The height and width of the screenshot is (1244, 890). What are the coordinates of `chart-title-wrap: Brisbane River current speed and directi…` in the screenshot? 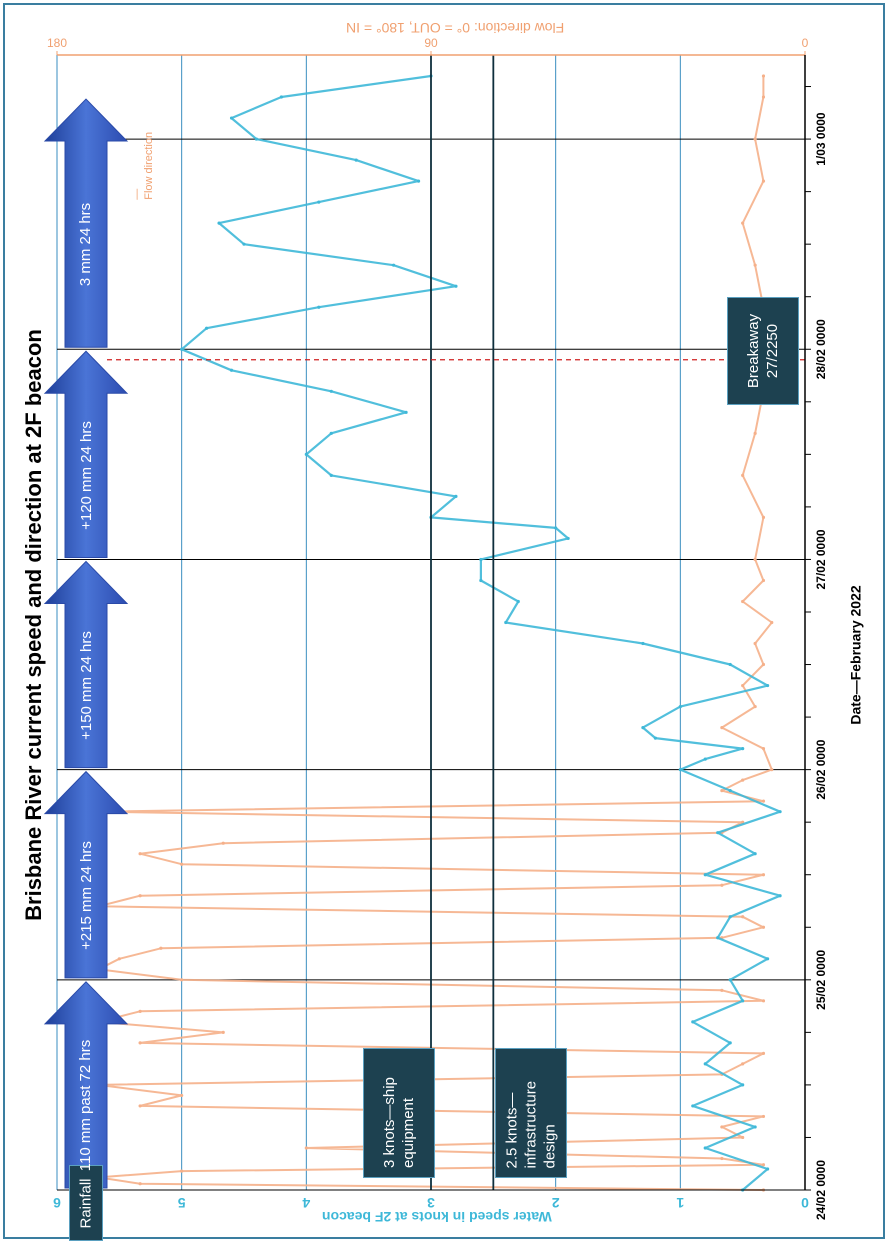 It's located at (34, 625).